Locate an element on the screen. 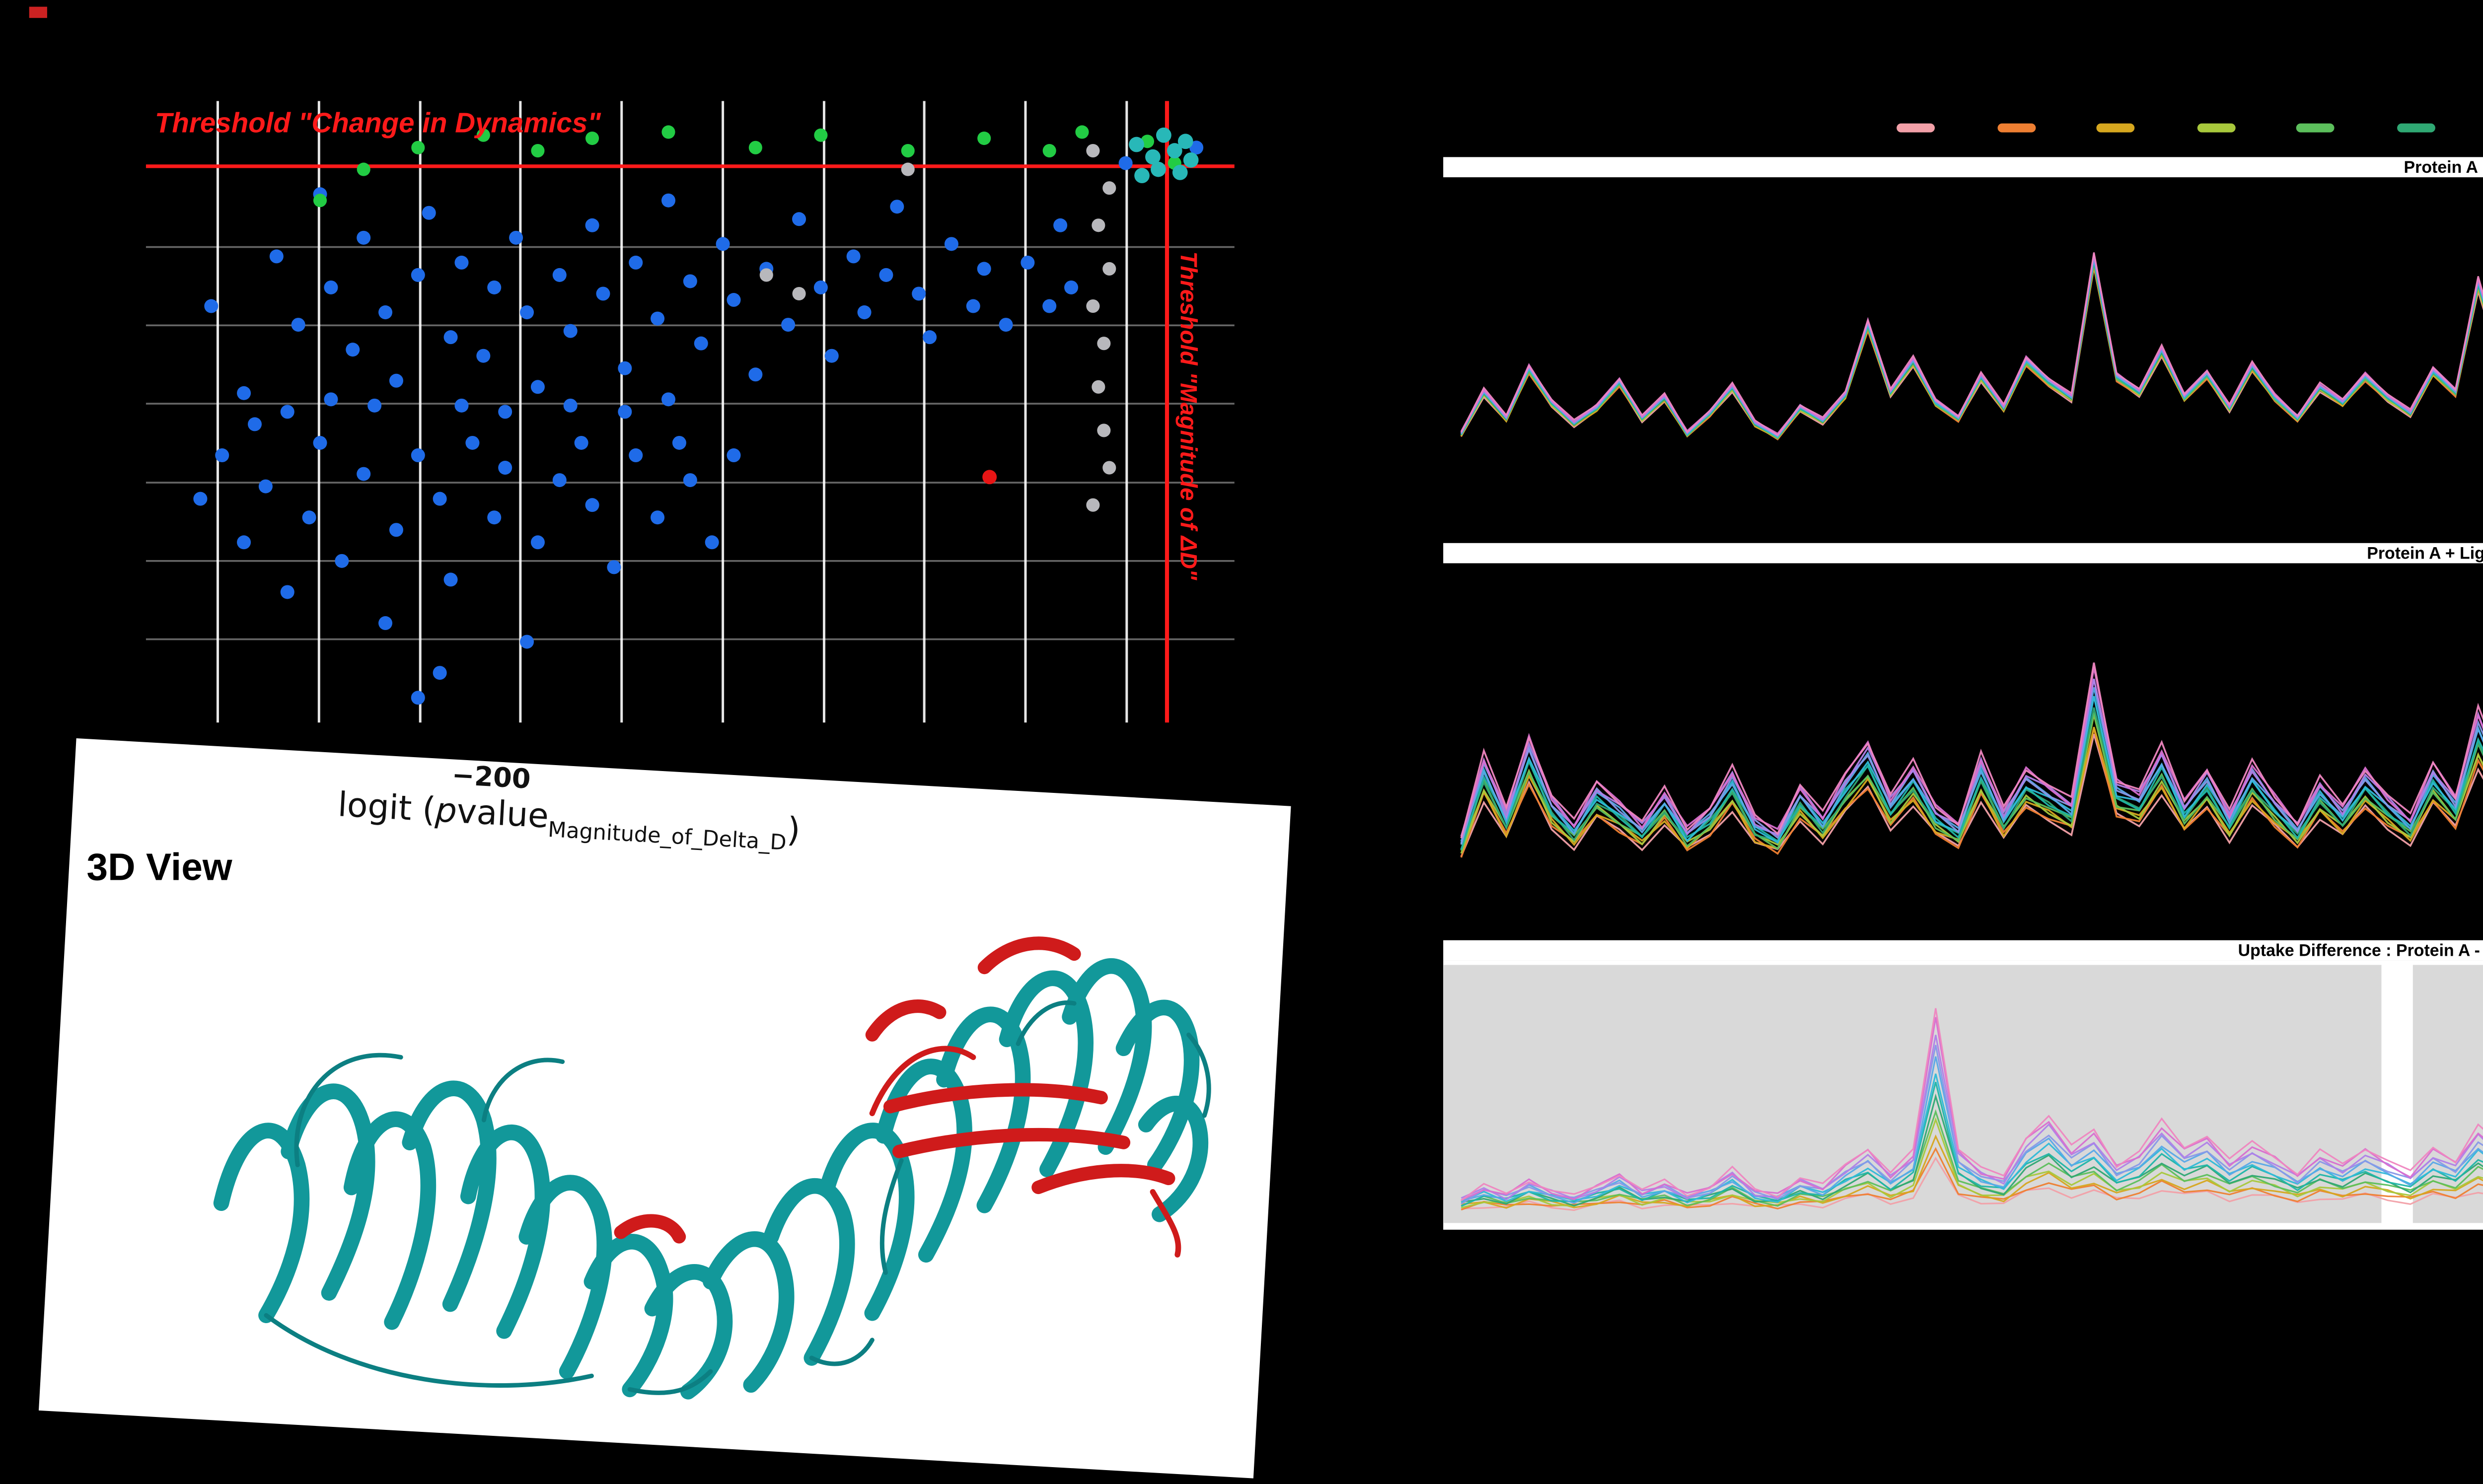  uptake-chart-protein-a-ligand is located at coordinates (1963, 741).